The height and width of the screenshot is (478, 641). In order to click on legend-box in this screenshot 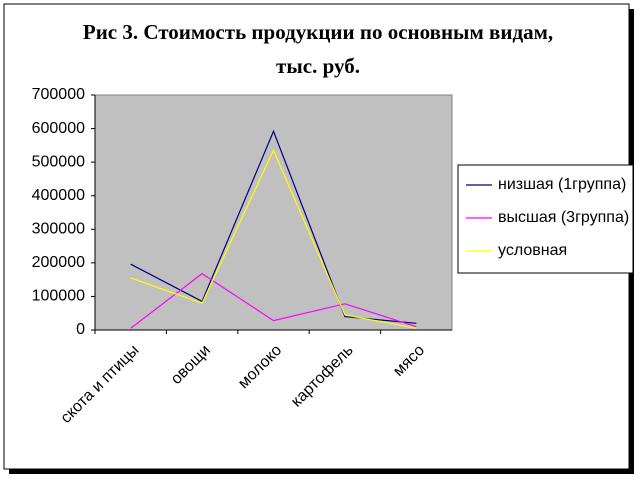, I will do `click(545, 219)`.